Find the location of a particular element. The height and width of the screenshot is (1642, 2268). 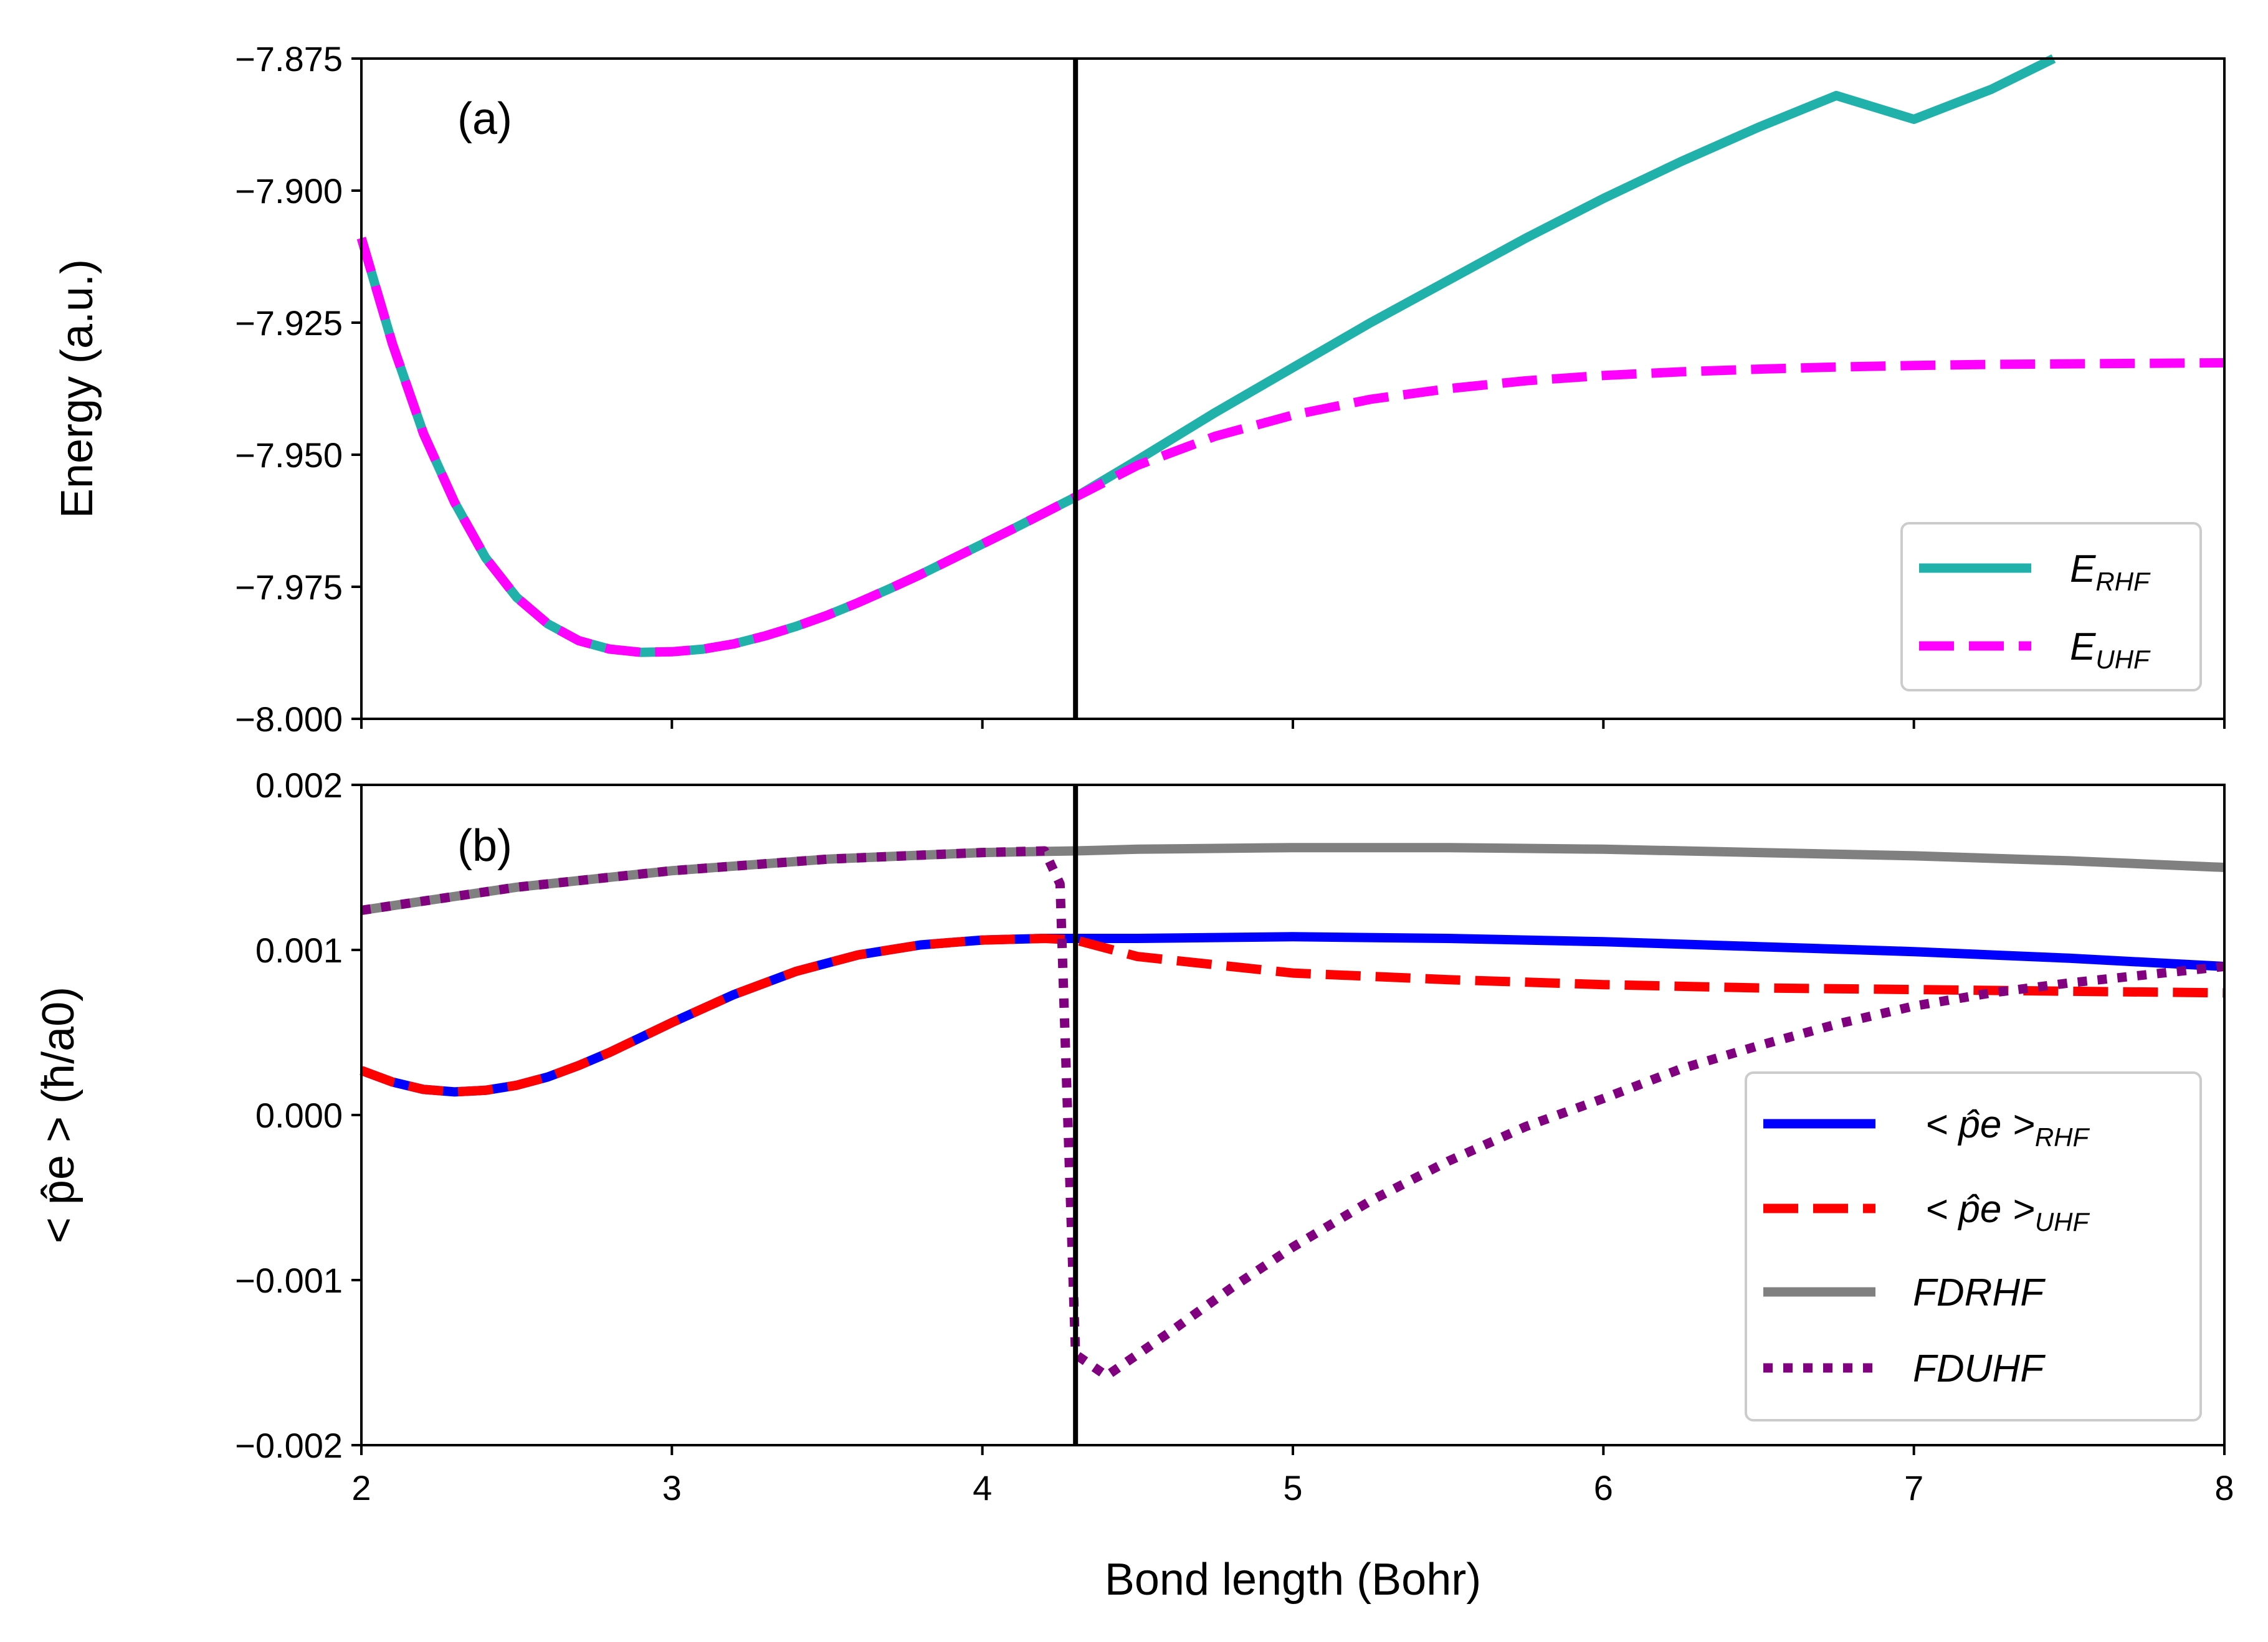

legend-e-rhf-sub: RHF is located at coordinates (2123, 581).